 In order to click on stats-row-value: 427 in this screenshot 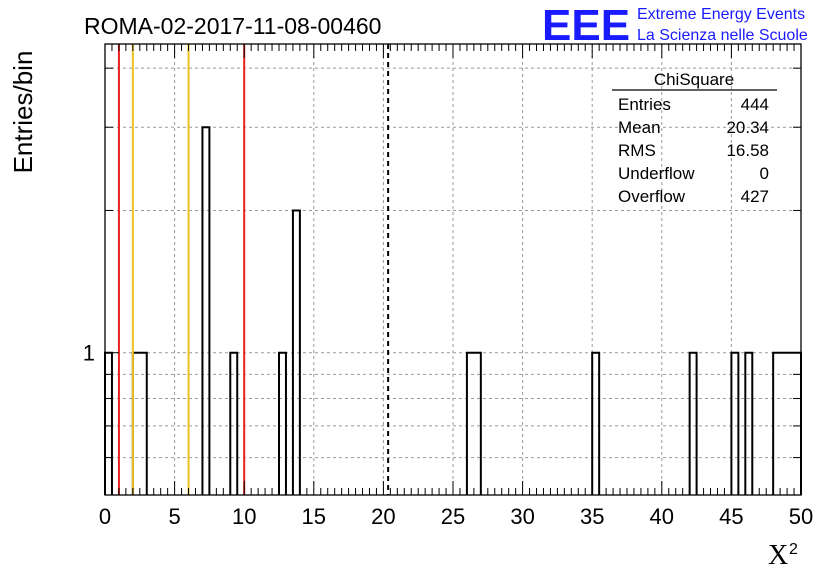, I will do `click(755, 196)`.